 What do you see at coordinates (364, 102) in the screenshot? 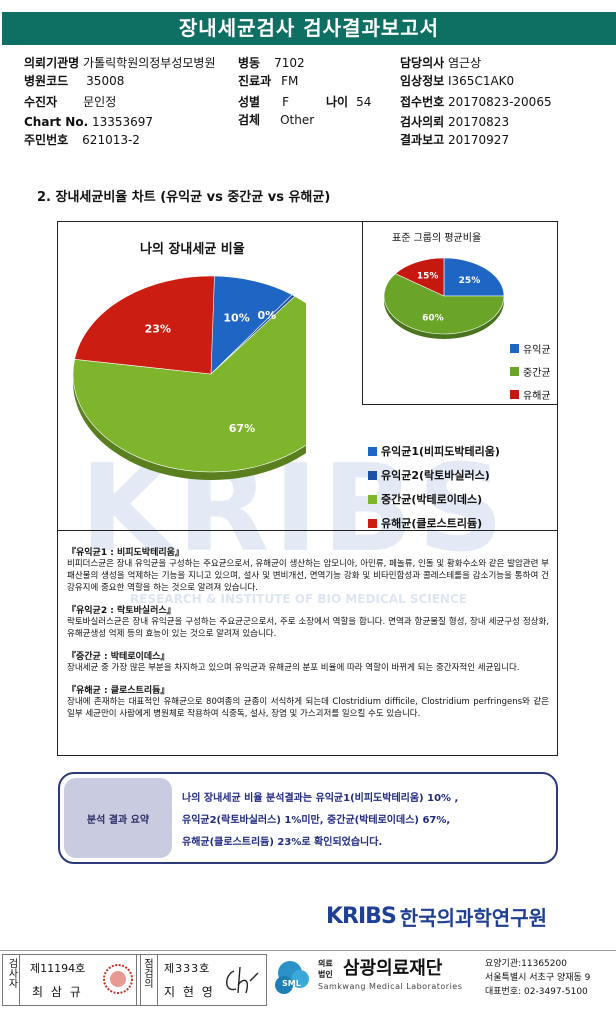
I see `age: 54` at bounding box center [364, 102].